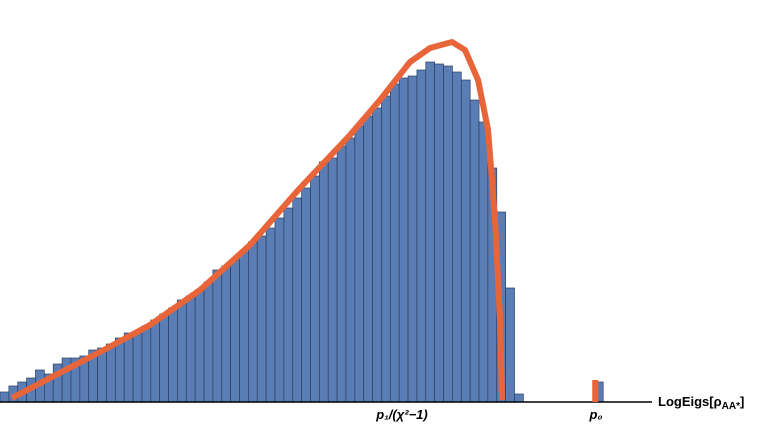  I want to click on x-axis-label-part: ], so click(742, 401).